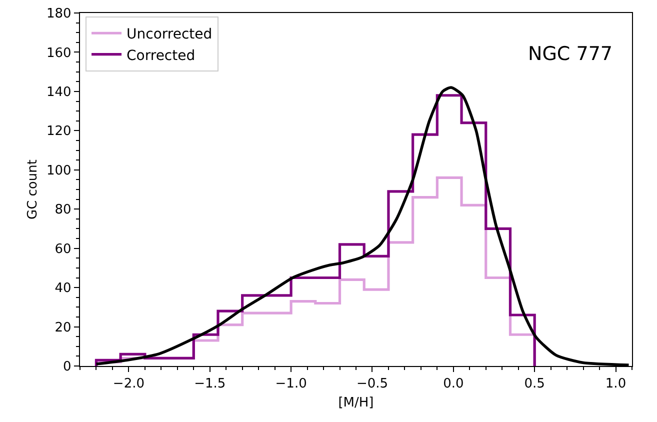 The height and width of the screenshot is (422, 657). I want to click on y-tick-label: 140, so click(59, 92).